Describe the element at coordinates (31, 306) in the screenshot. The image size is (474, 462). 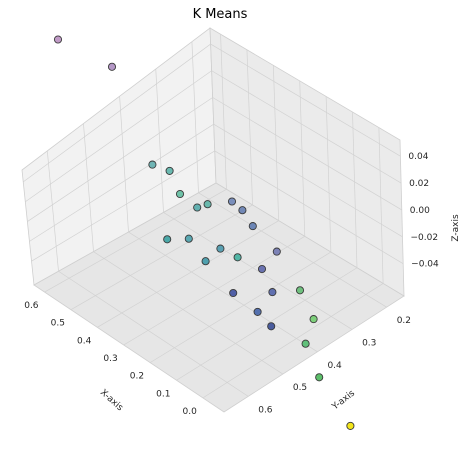
I see `x-tick-label: 0.6` at that location.